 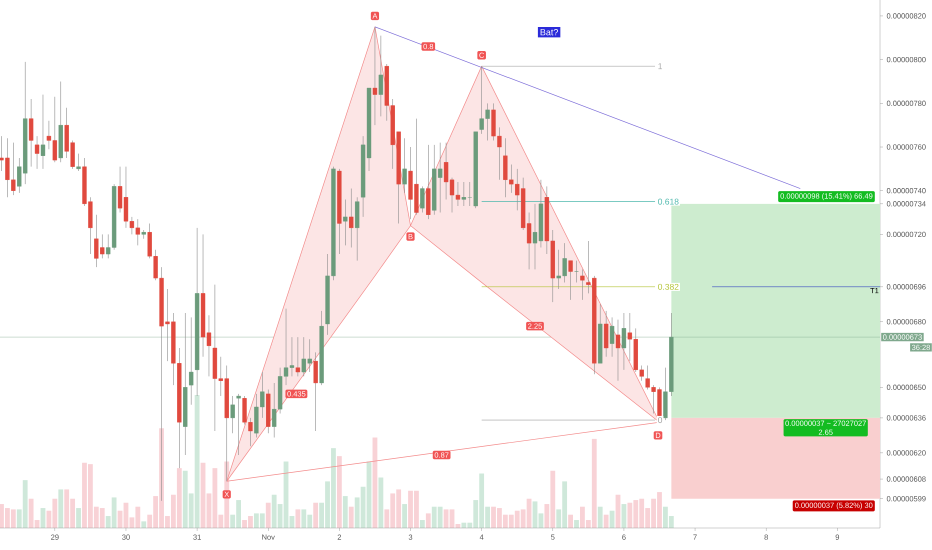 What do you see at coordinates (660, 66) in the screenshot?
I see `series-label: 1` at bounding box center [660, 66].